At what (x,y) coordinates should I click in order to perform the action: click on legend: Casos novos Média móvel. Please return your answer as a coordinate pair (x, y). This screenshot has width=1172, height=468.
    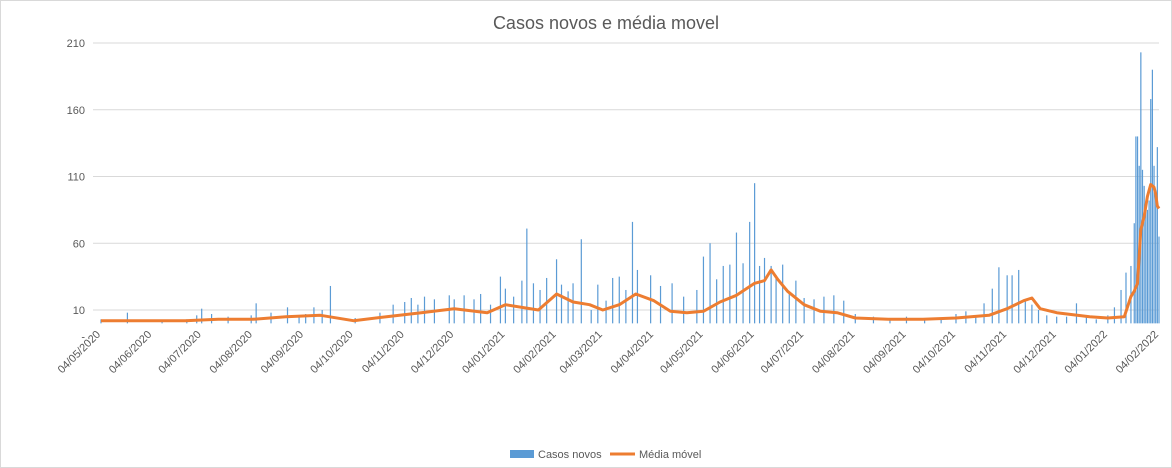
    Looking at the image, I should click on (605, 455).